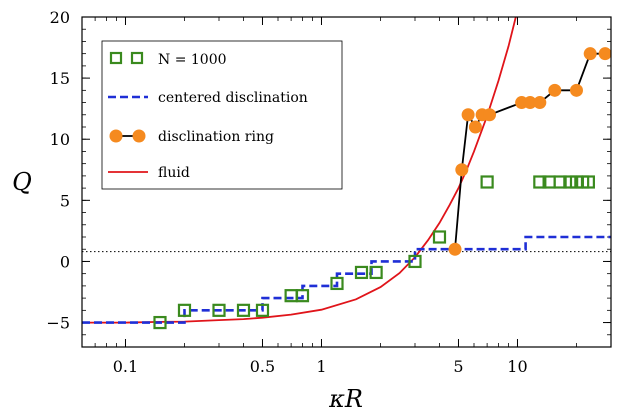 The width and height of the screenshot is (619, 414). I want to click on legend-box, so click(222, 115).